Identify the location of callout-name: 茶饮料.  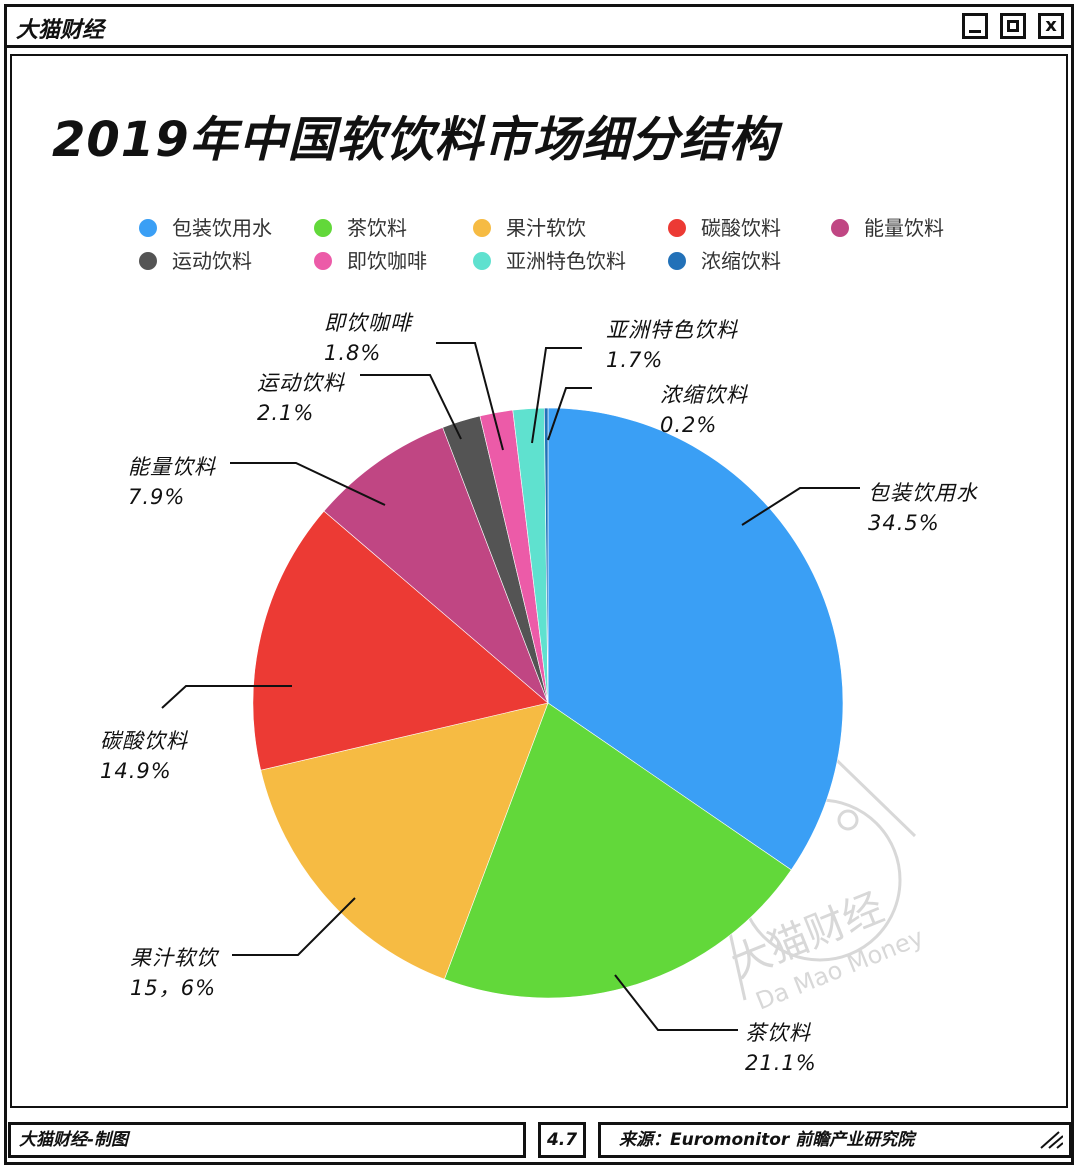
(778, 1033).